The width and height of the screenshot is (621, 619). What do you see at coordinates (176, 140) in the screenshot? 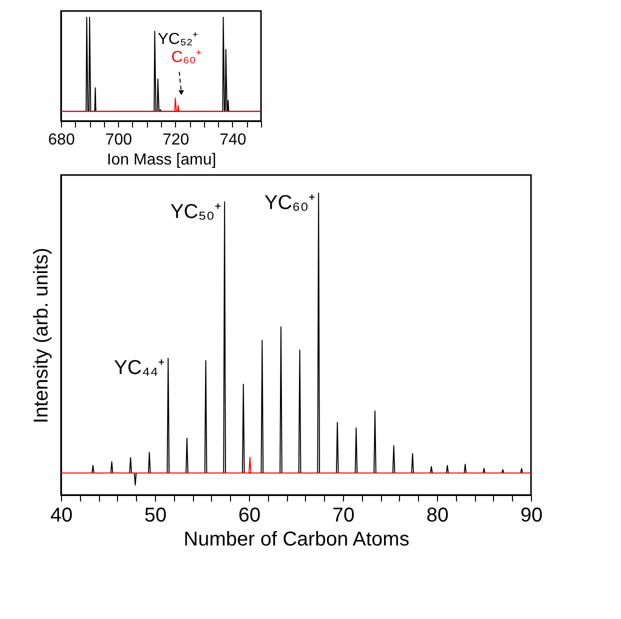
I see `x-tick-label: 720` at bounding box center [176, 140].